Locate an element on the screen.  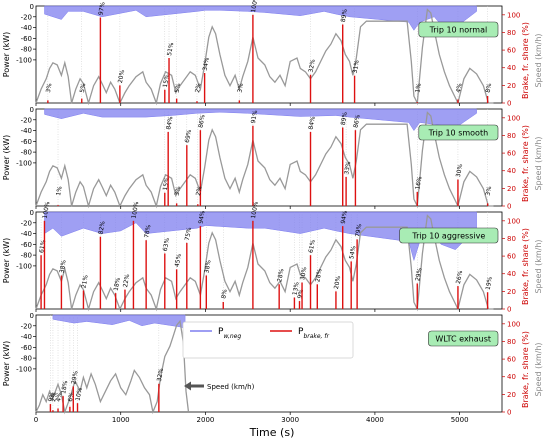
brake-pct-label: 21% is located at coordinates (85, 281).